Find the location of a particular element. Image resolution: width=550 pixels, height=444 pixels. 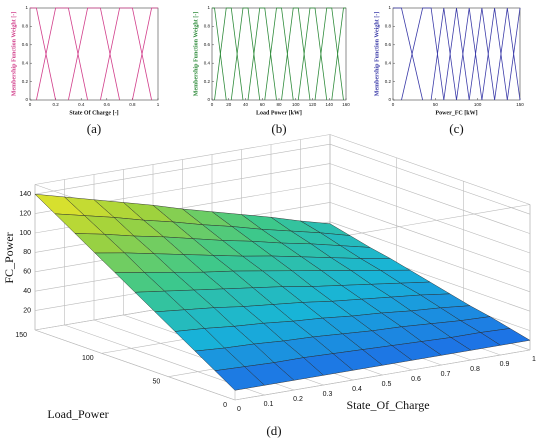

x-tick-label: 140 is located at coordinates (329, 104).